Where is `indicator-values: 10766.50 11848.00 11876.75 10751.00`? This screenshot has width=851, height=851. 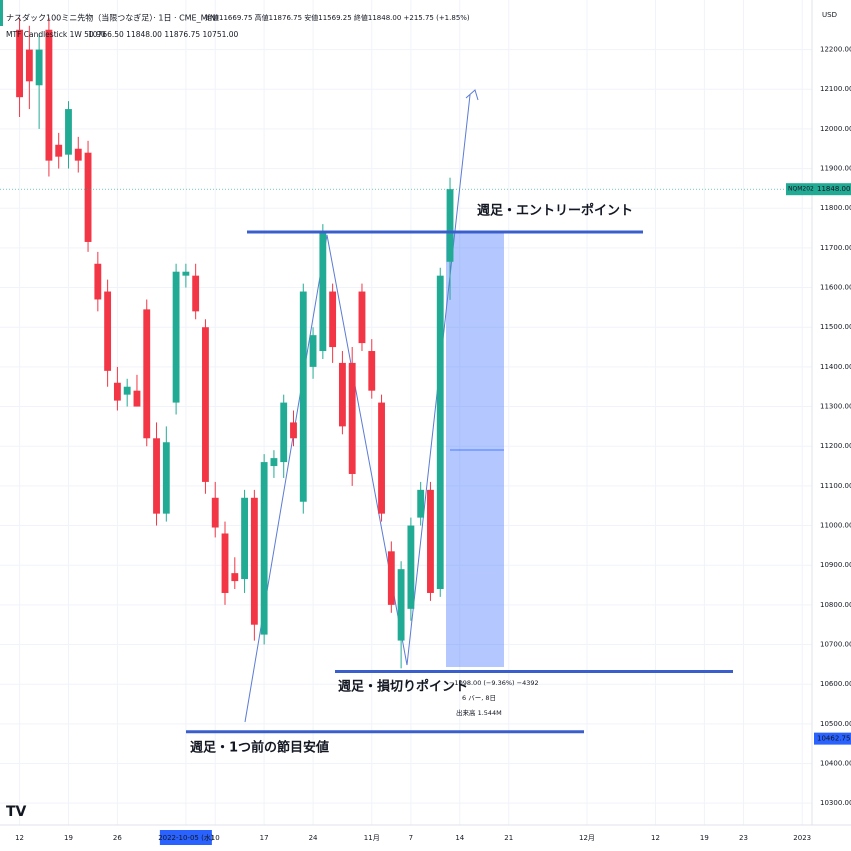 indicator-values: 10766.50 11848.00 11876.75 10751.00 is located at coordinates (163, 34).